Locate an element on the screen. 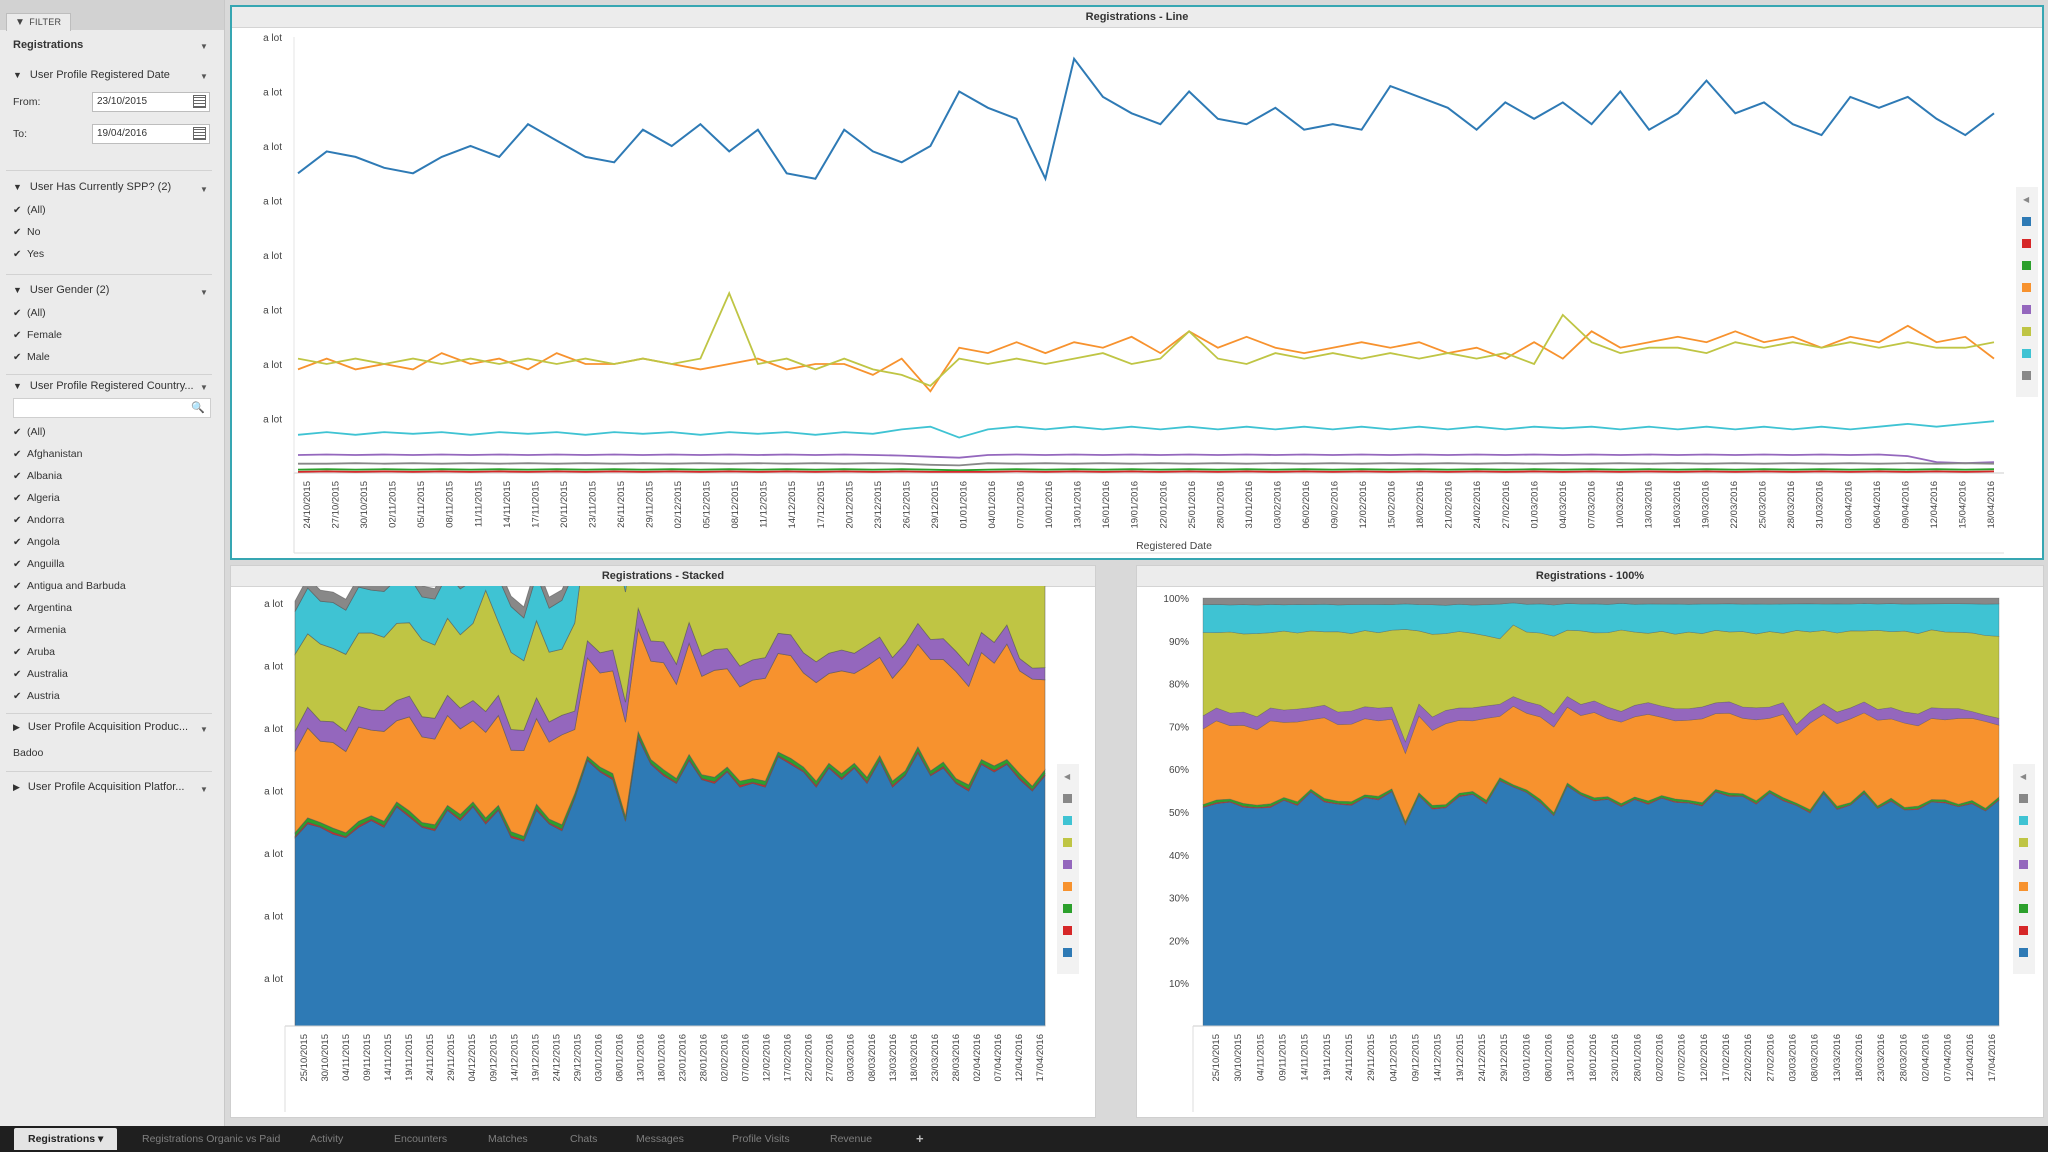  date-group-header: ▼ User Profile Registered Date is located at coordinates (91, 75).